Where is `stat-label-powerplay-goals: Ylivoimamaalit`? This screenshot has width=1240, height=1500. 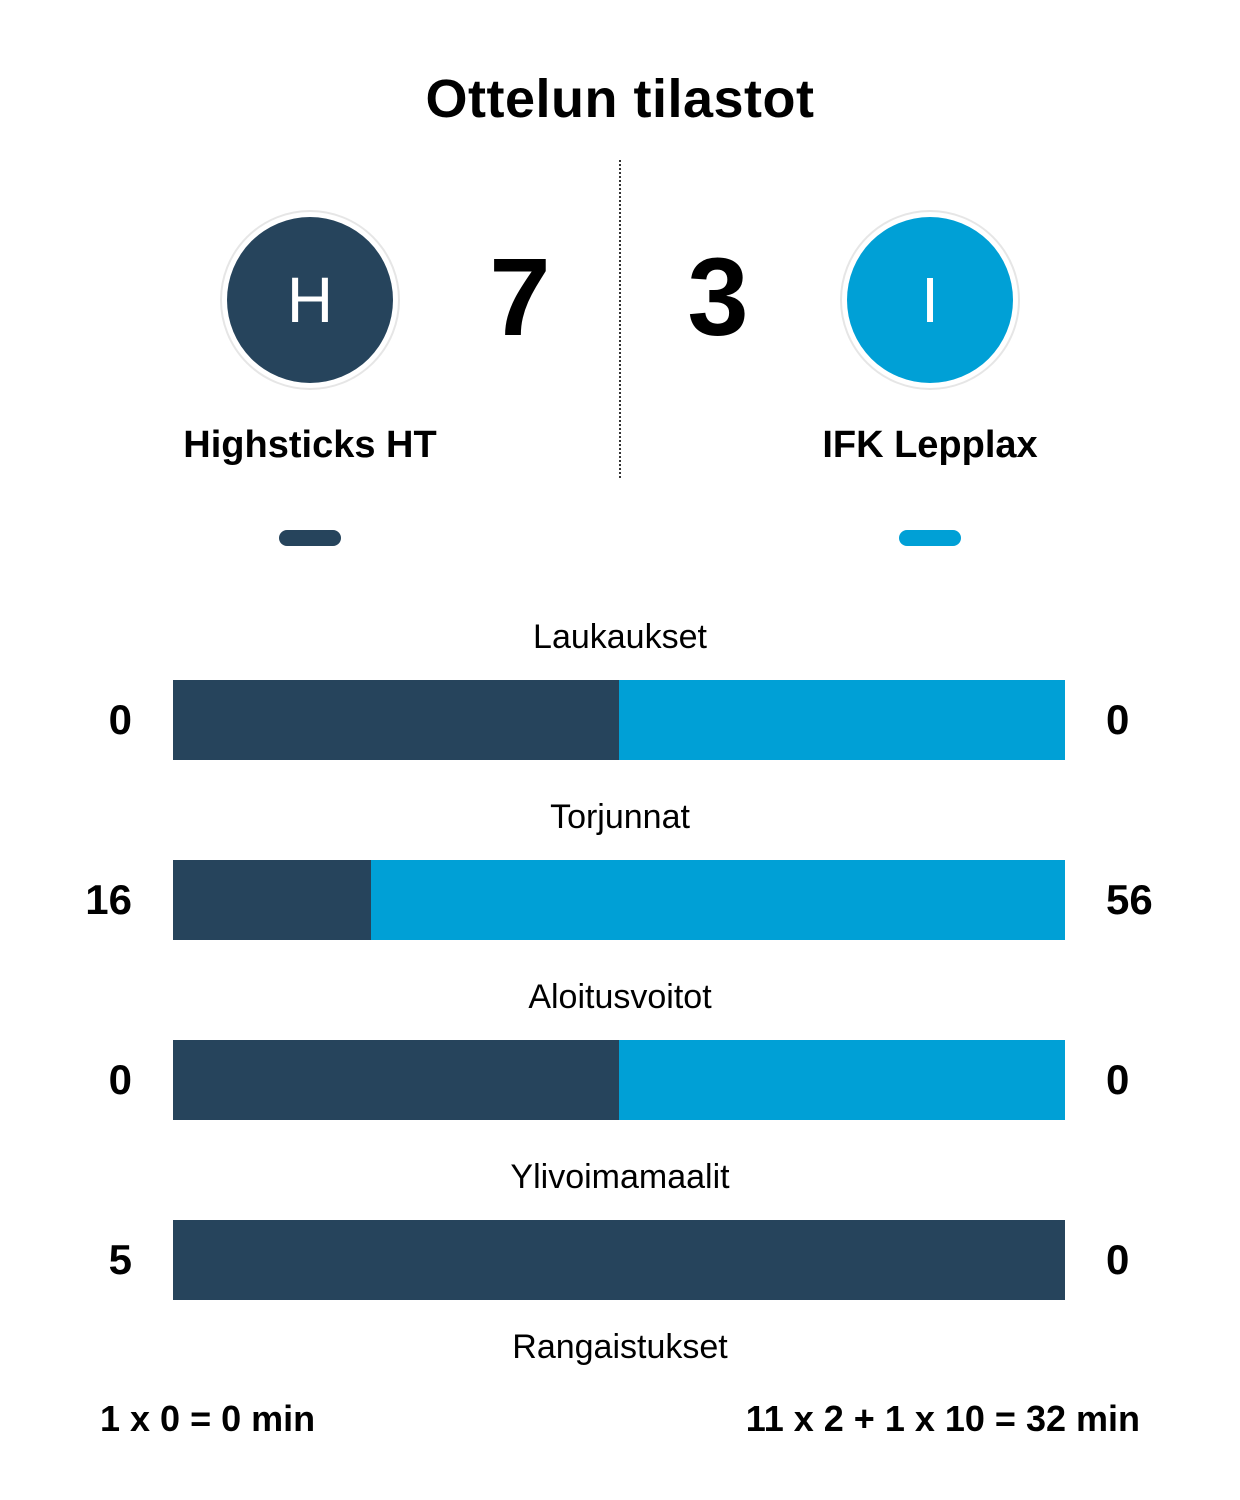
stat-label-powerplay-goals: Ylivoimamaalit is located at coordinates (620, 1177).